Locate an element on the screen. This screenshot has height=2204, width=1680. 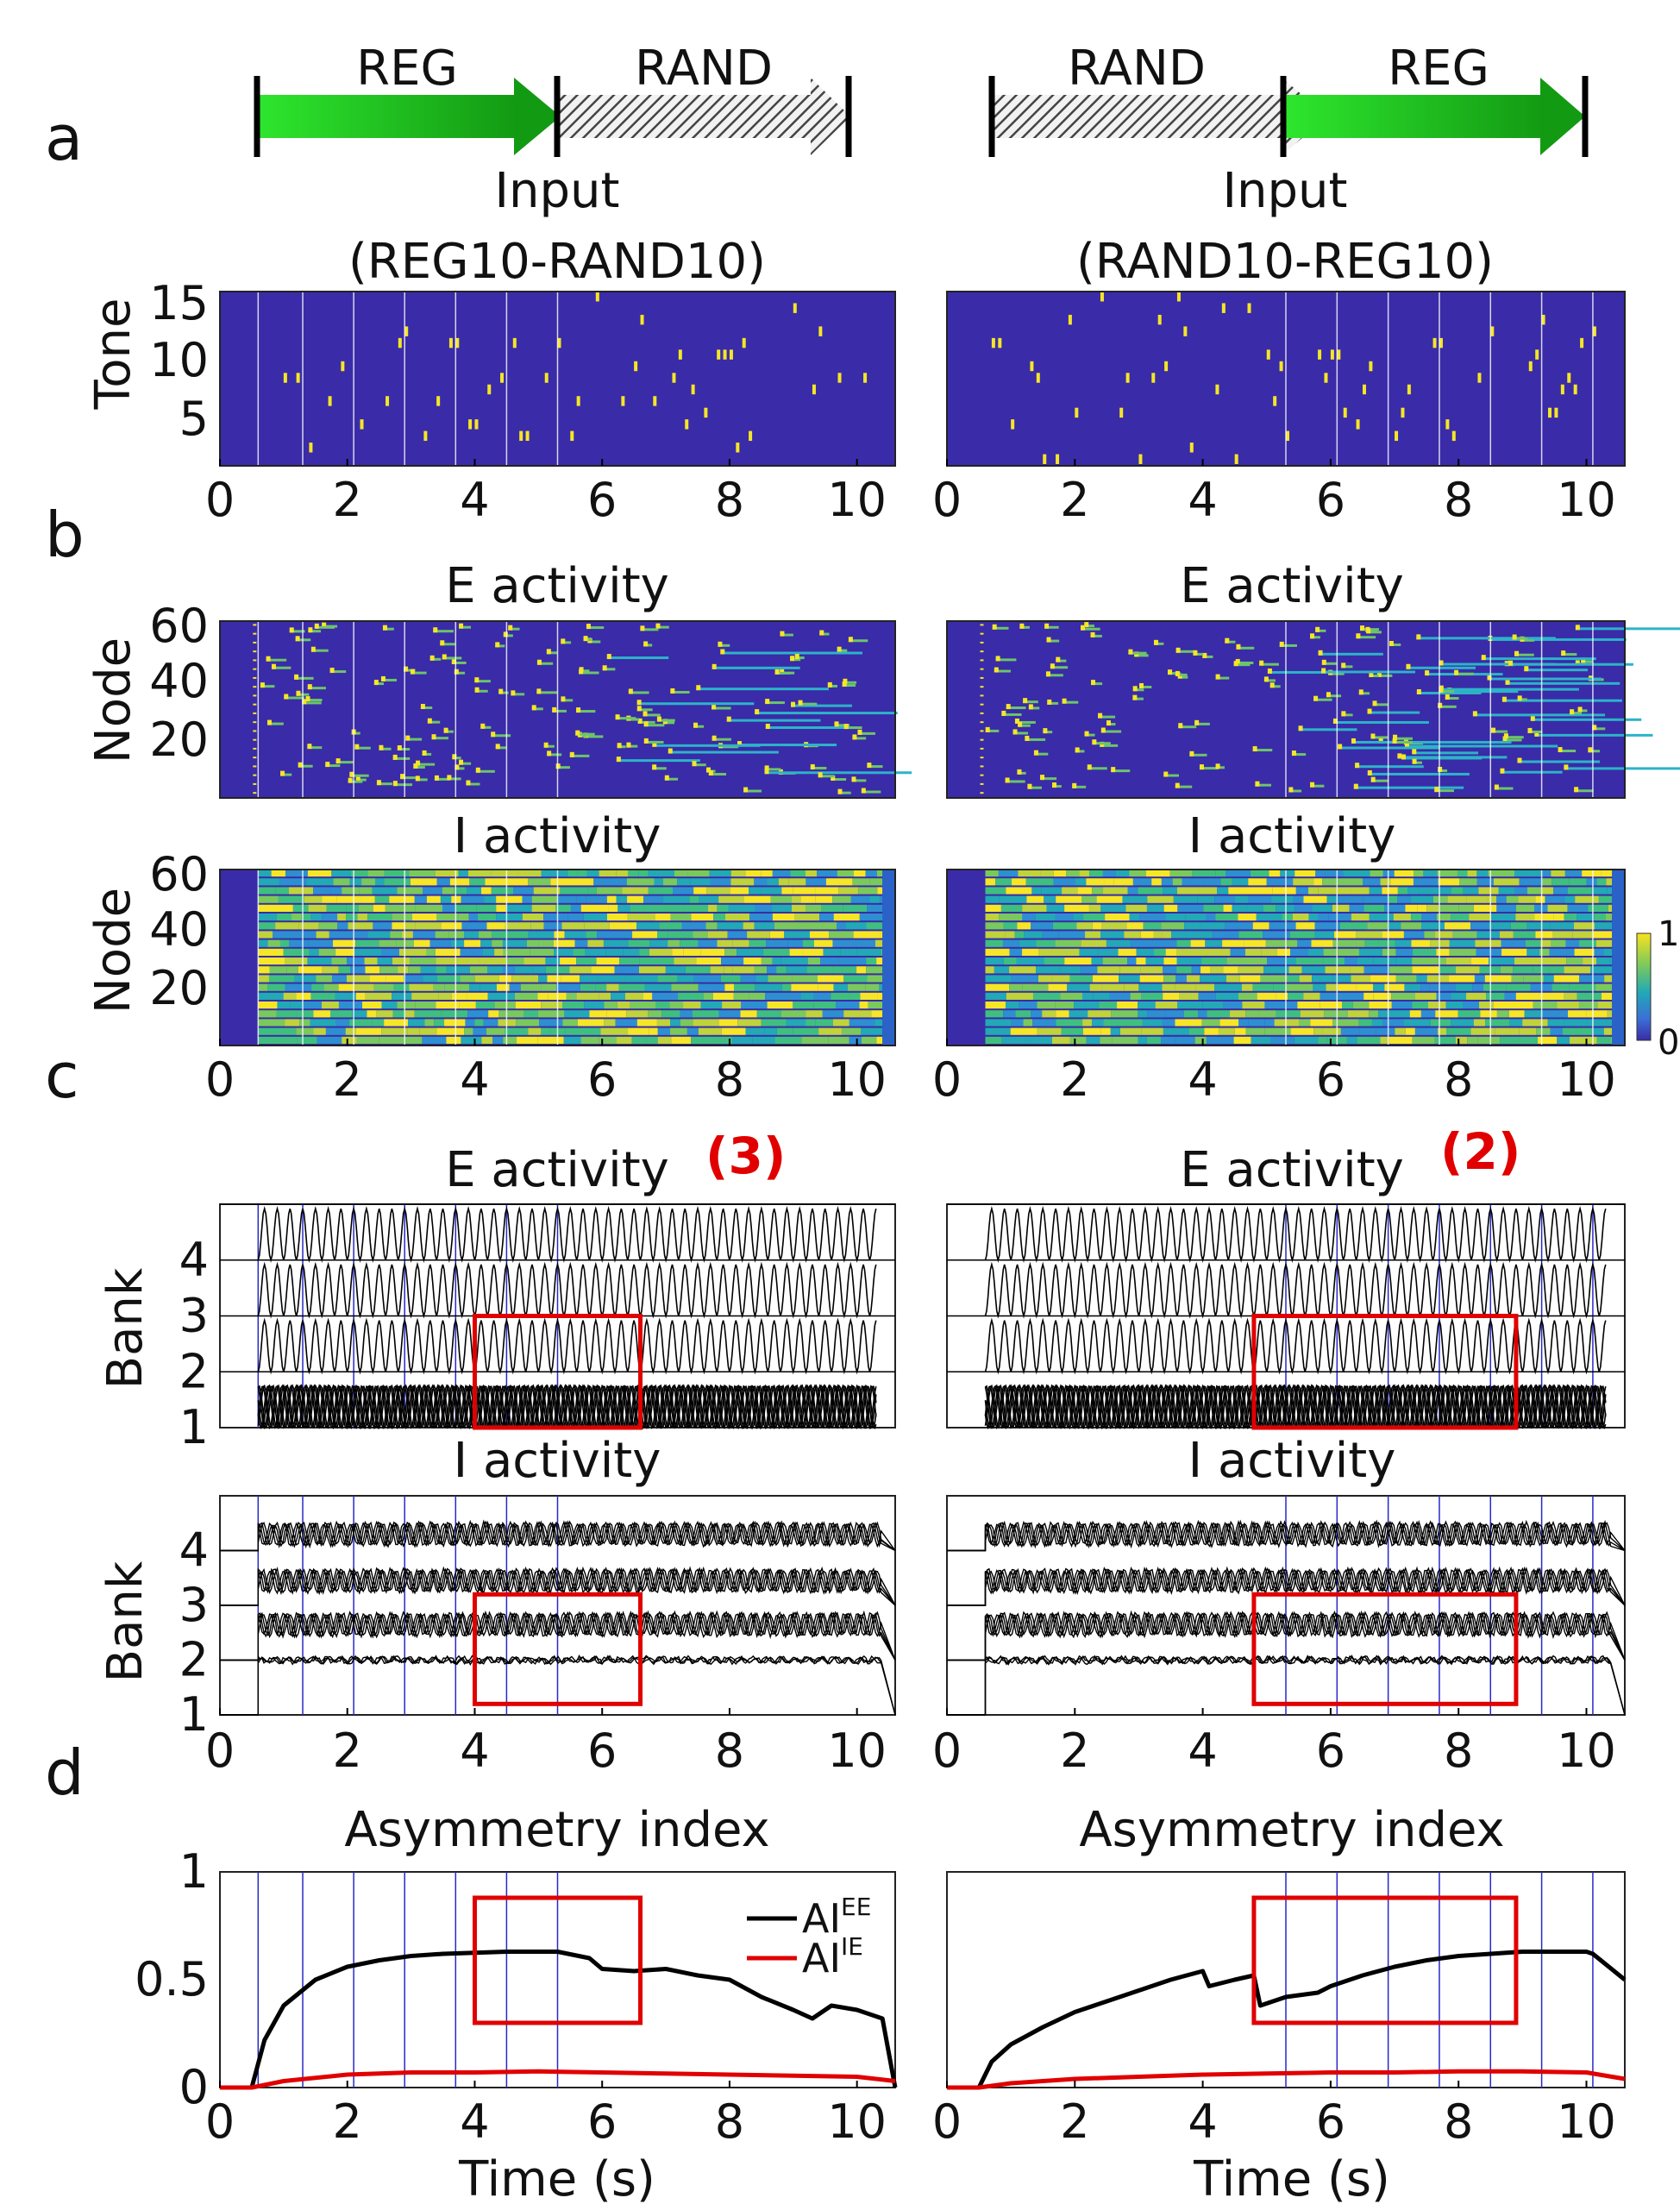
xtick-label: 2 is located at coordinates (1075, 500).